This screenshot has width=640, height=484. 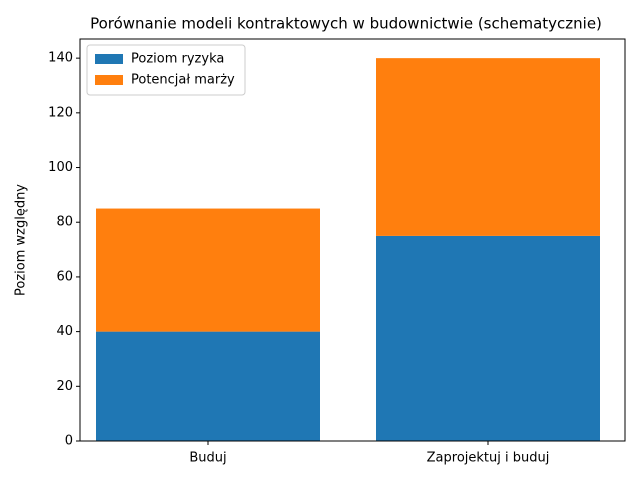 What do you see at coordinates (166, 70) in the screenshot?
I see `legend-box` at bounding box center [166, 70].